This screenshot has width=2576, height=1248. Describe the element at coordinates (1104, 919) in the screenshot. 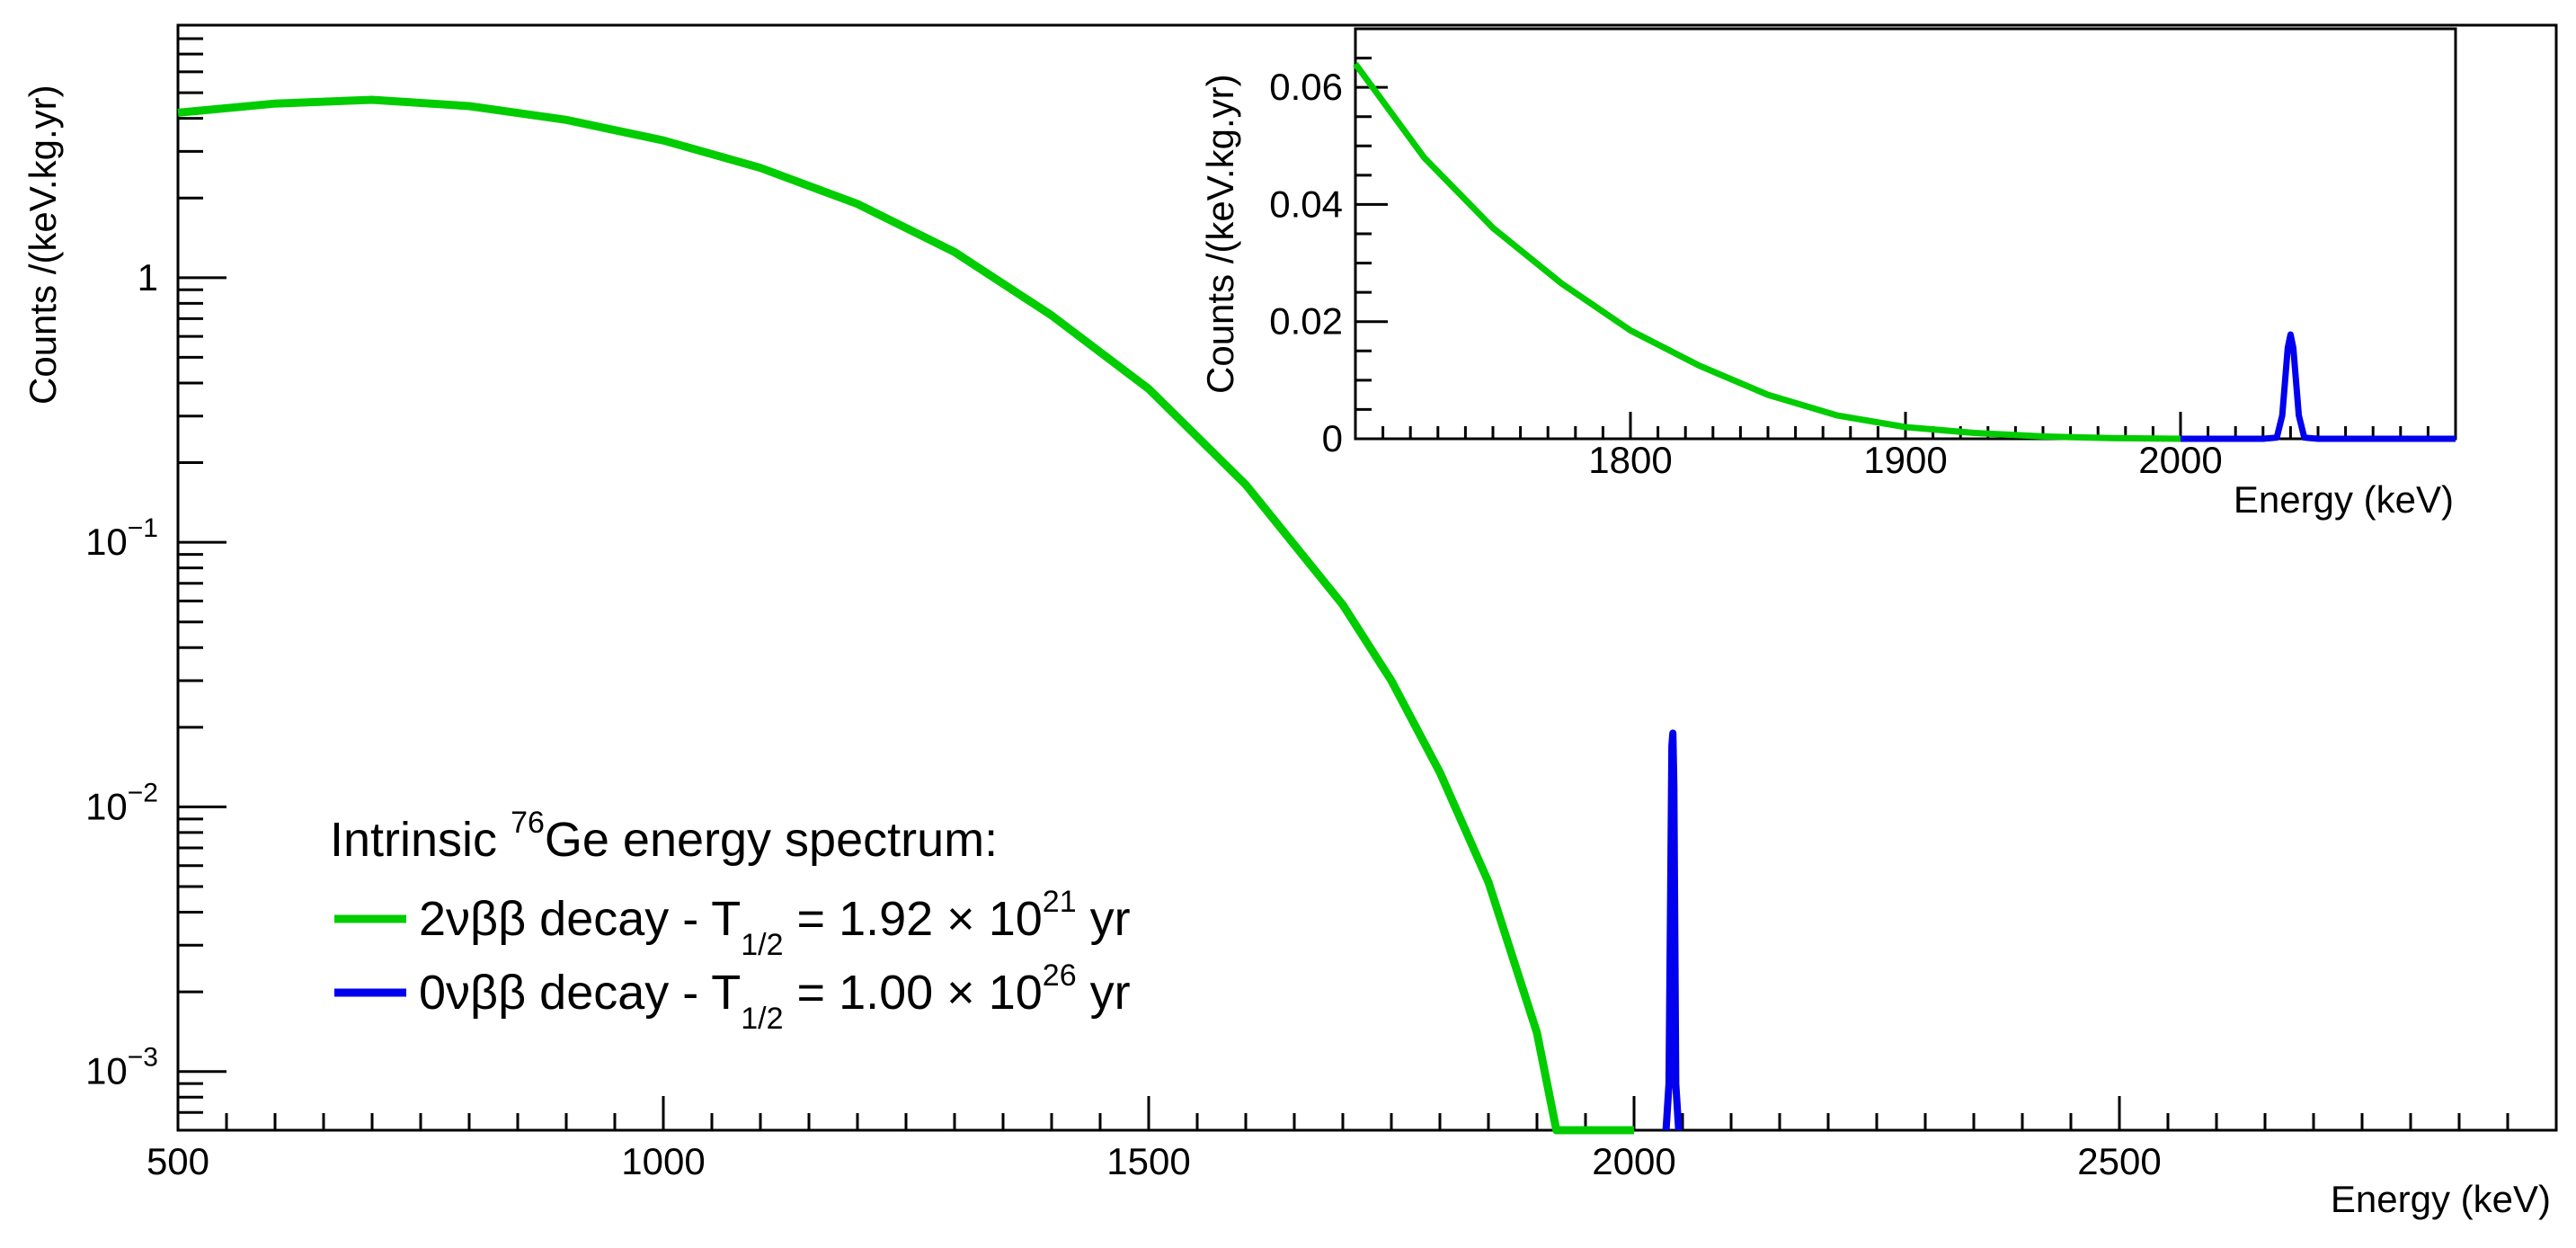

I see `legend-entry-2vbb-end: yr` at that location.